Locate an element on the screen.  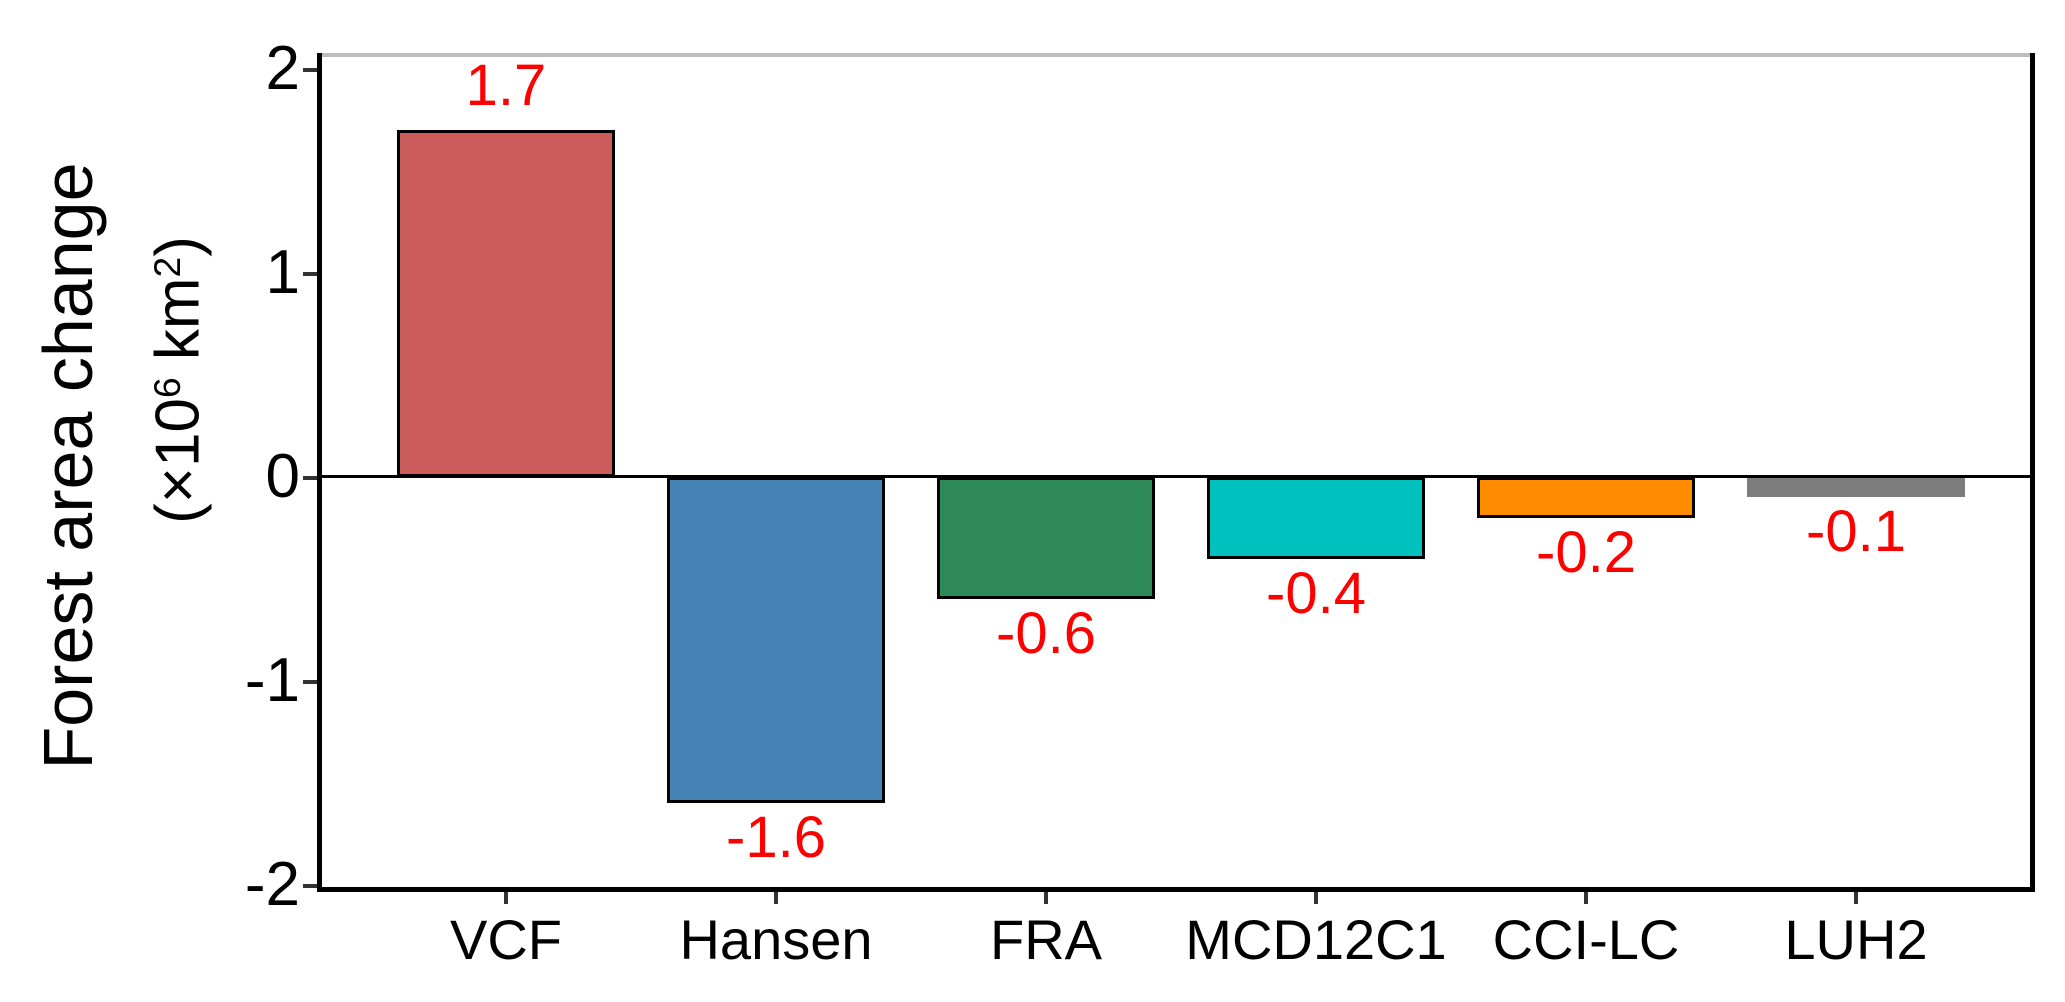
x-label-vcf: VCF is located at coordinates (506, 939).